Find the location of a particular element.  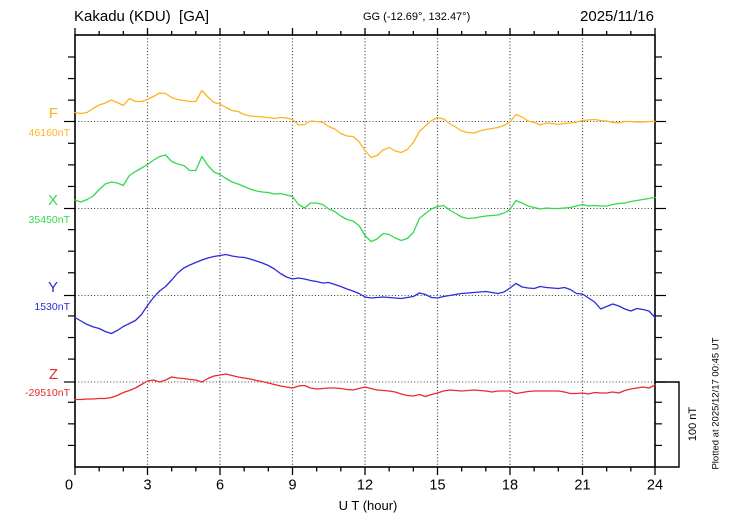

series-baseline-y: 1530nT is located at coordinates (52, 307).